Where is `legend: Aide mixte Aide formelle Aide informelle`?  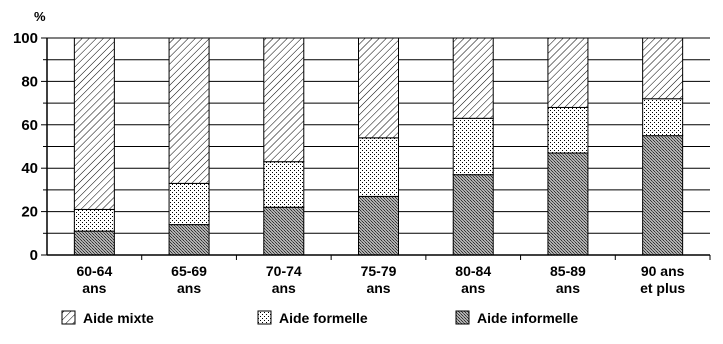
legend: Aide mixte Aide formelle Aide informelle is located at coordinates (319, 318).